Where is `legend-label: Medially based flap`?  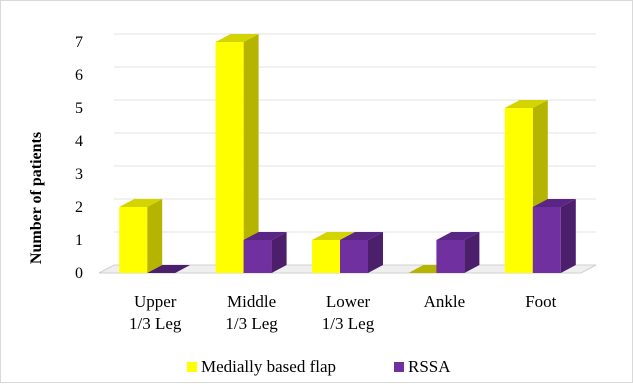 legend-label: Medially based flap is located at coordinates (268, 366).